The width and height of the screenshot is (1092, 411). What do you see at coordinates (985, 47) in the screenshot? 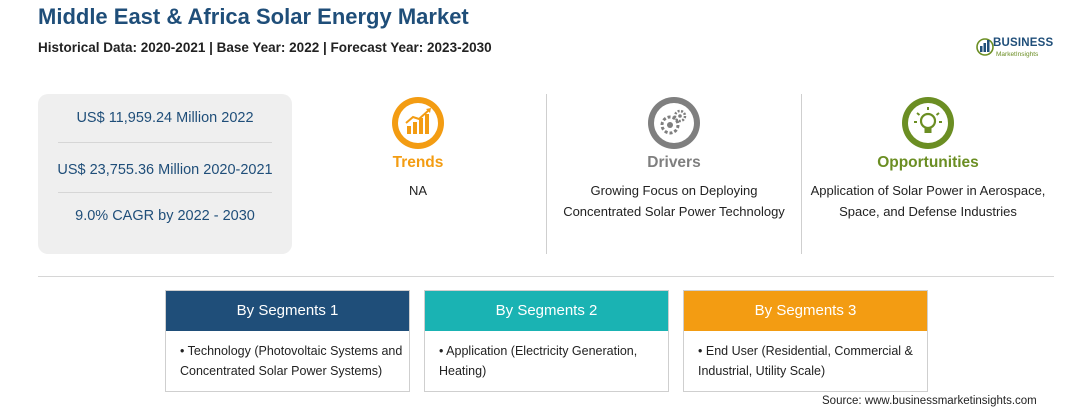
I see `globe-chart-logo-icon` at bounding box center [985, 47].